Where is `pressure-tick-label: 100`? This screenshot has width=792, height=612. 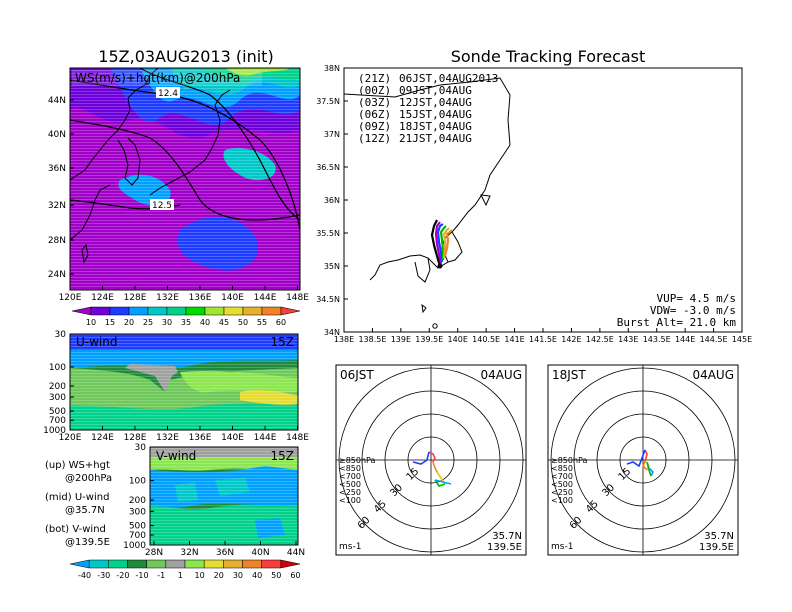 pressure-tick-label: 100 is located at coordinates (57, 368).